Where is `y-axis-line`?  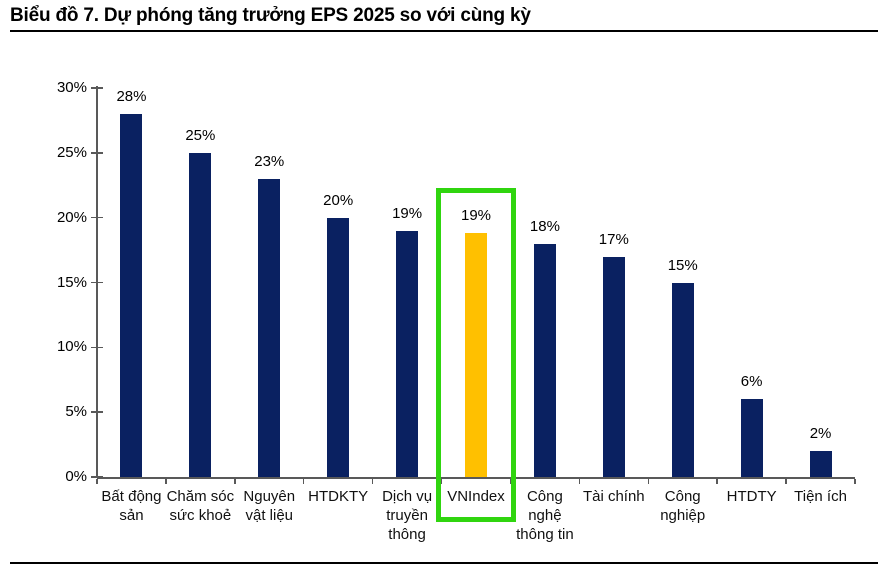 y-axis-line is located at coordinates (97, 281).